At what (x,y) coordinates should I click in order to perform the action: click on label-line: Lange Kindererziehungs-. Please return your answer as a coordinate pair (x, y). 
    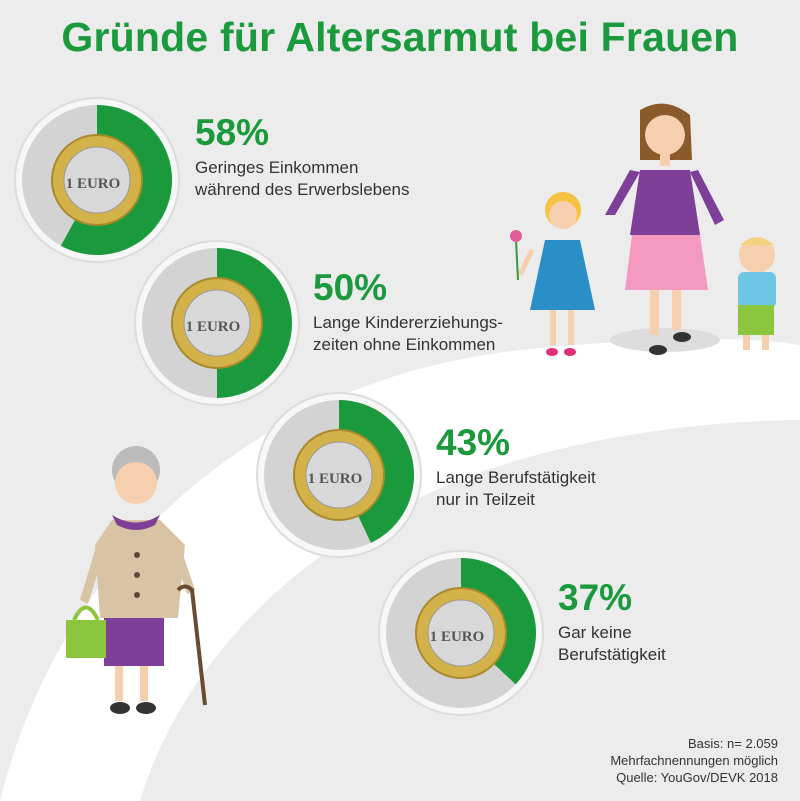
    Looking at the image, I should click on (408, 322).